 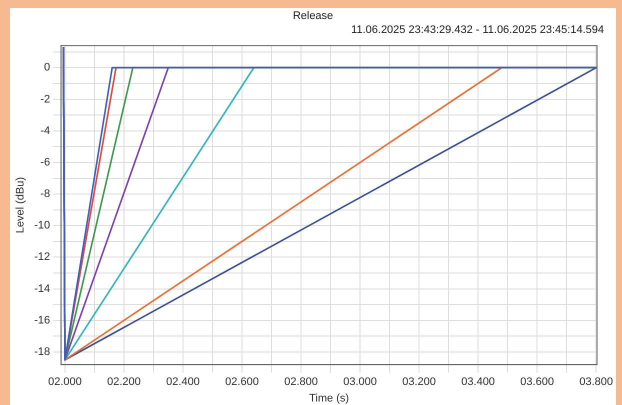 What do you see at coordinates (45, 99) in the screenshot?
I see `y-tick-label: -2` at bounding box center [45, 99].